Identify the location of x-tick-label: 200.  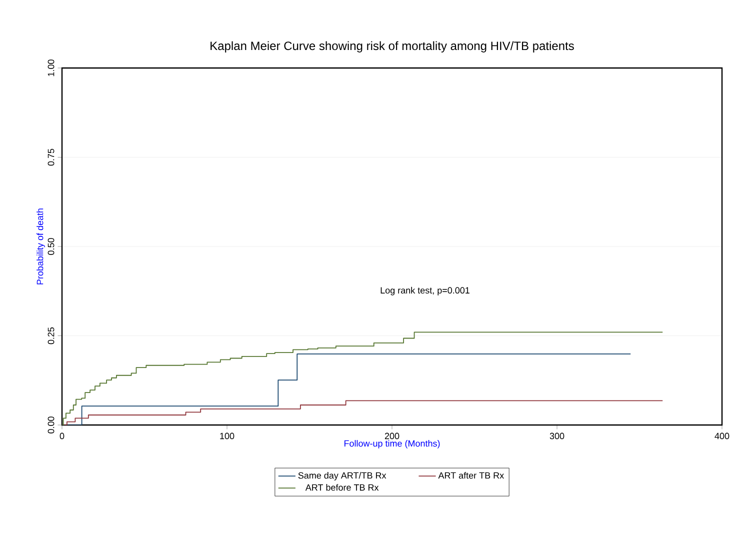
(392, 436).